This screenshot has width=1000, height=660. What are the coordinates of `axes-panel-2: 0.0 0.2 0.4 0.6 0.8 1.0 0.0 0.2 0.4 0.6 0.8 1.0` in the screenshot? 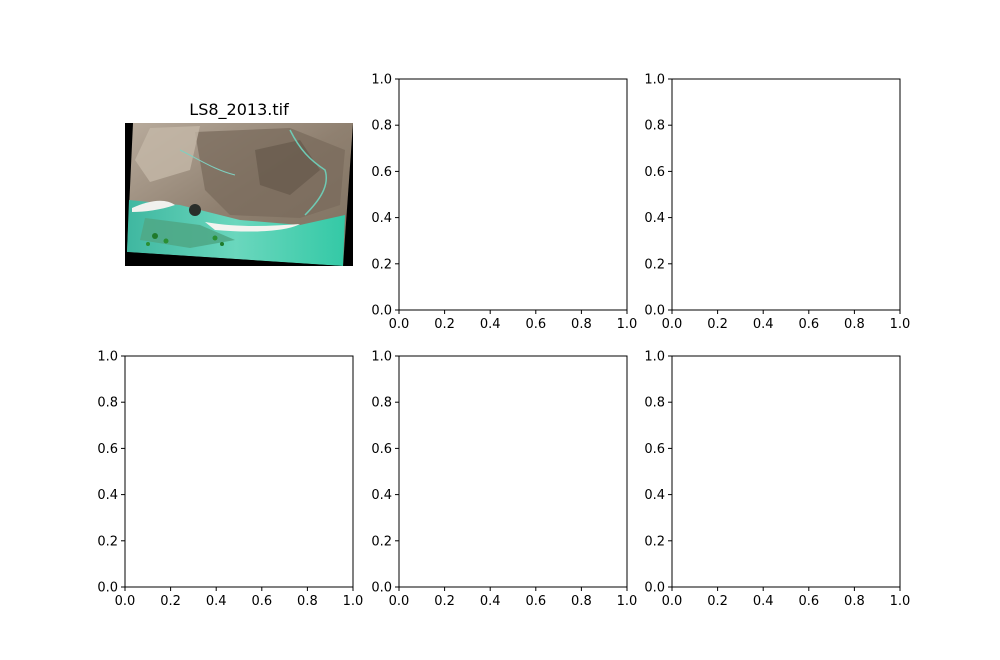 It's located at (777, 203).